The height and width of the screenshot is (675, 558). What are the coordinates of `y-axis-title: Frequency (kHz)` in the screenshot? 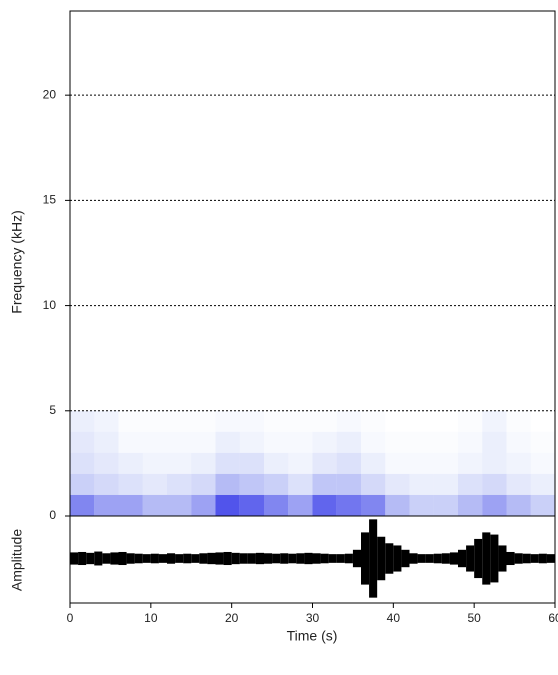 It's located at (17, 261).